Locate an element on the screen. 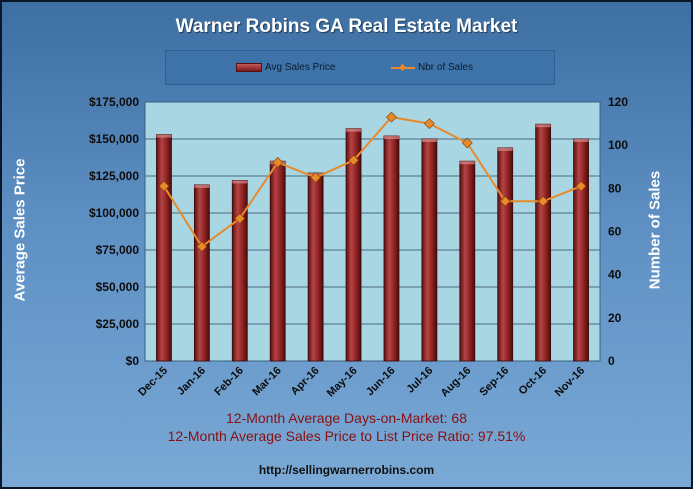  legend-item-price: Avg Sales Price is located at coordinates (285, 67).